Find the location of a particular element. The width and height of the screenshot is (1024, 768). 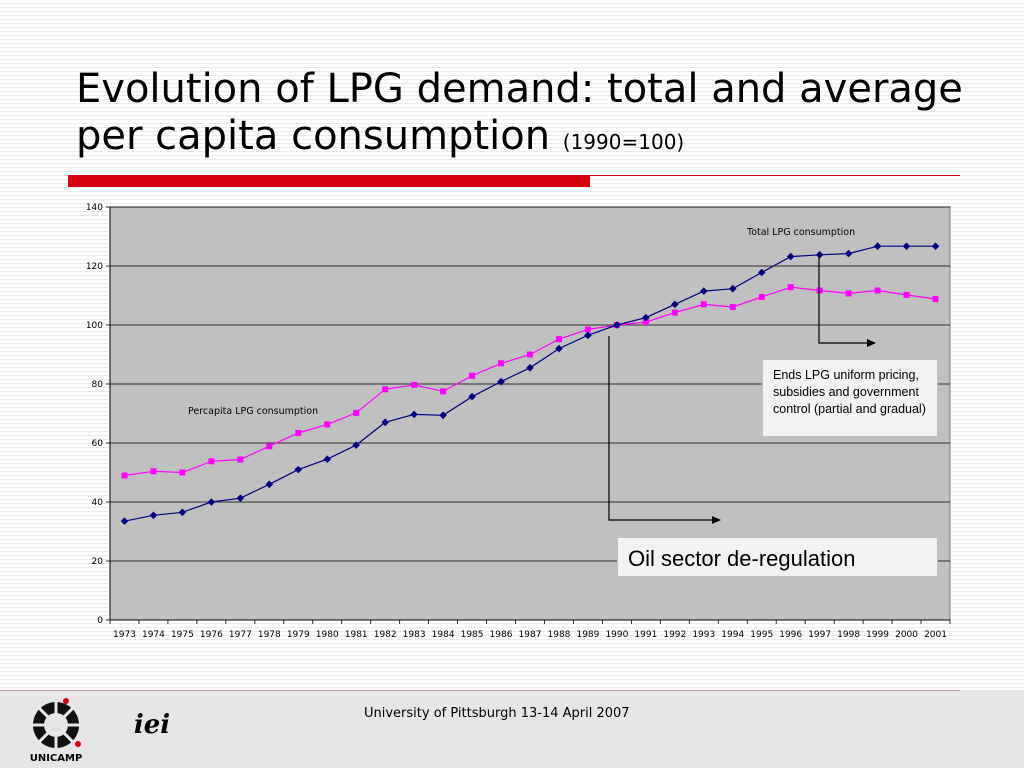

x-tick-label: 1986 is located at coordinates (501, 635).